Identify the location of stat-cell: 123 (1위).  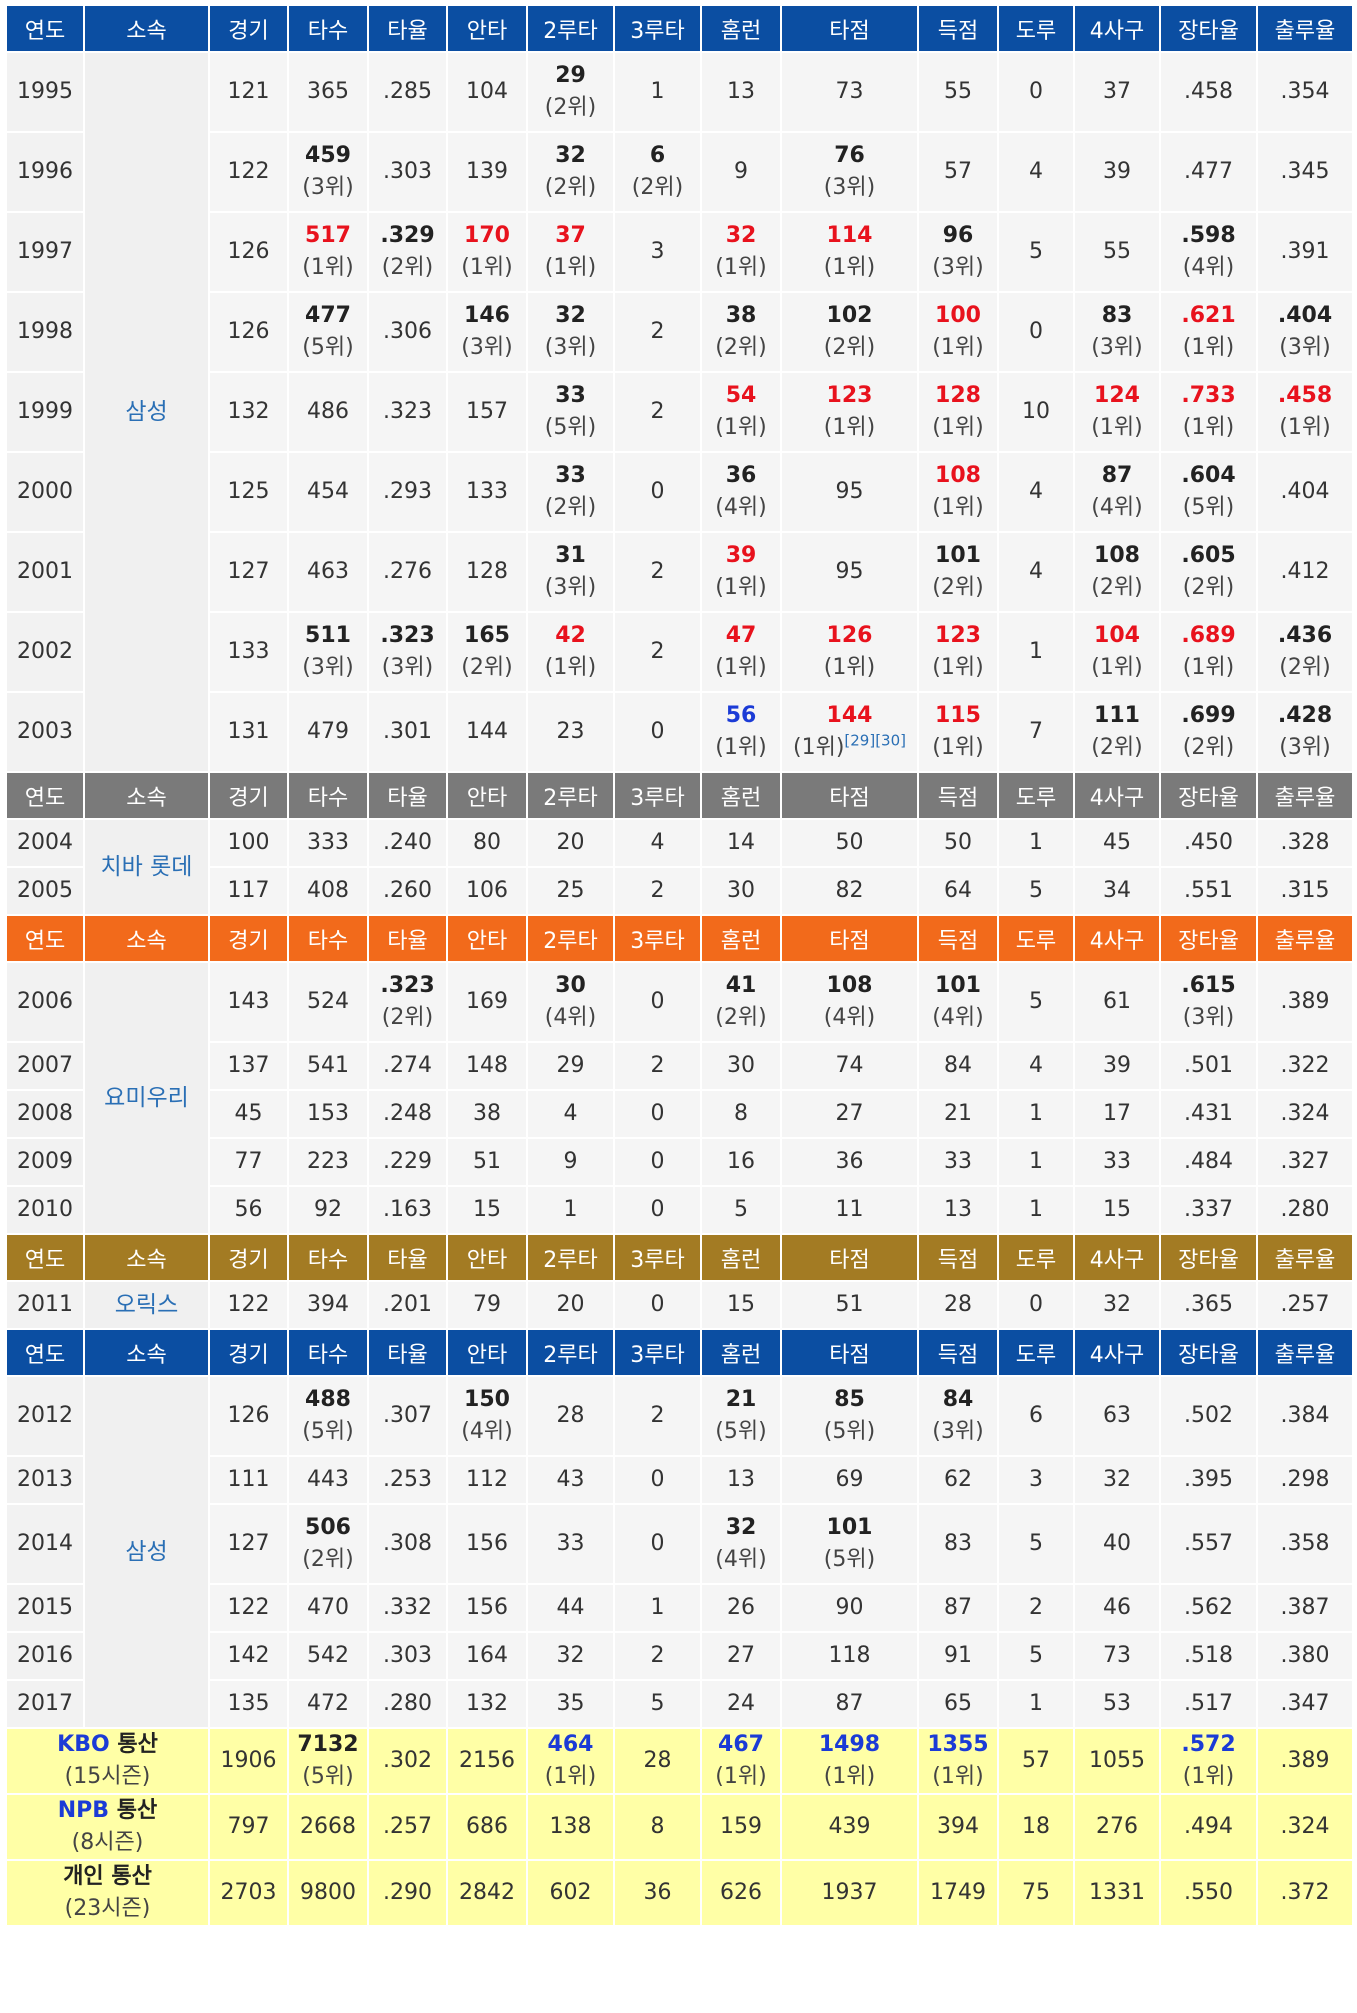
(849, 412).